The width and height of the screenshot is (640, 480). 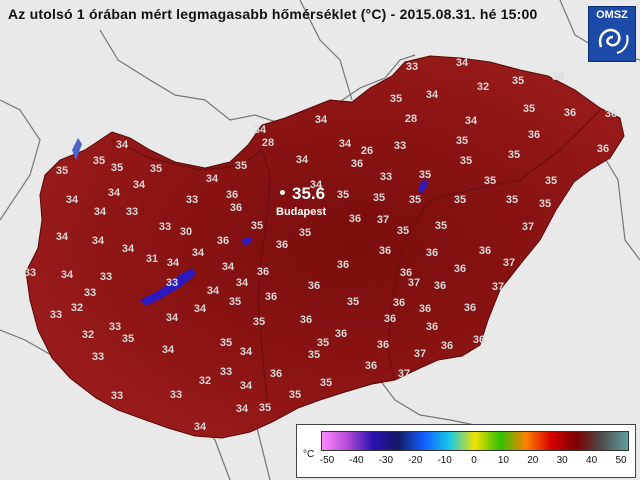 I want to click on legend-tick-label: 0, so click(x=474, y=460).